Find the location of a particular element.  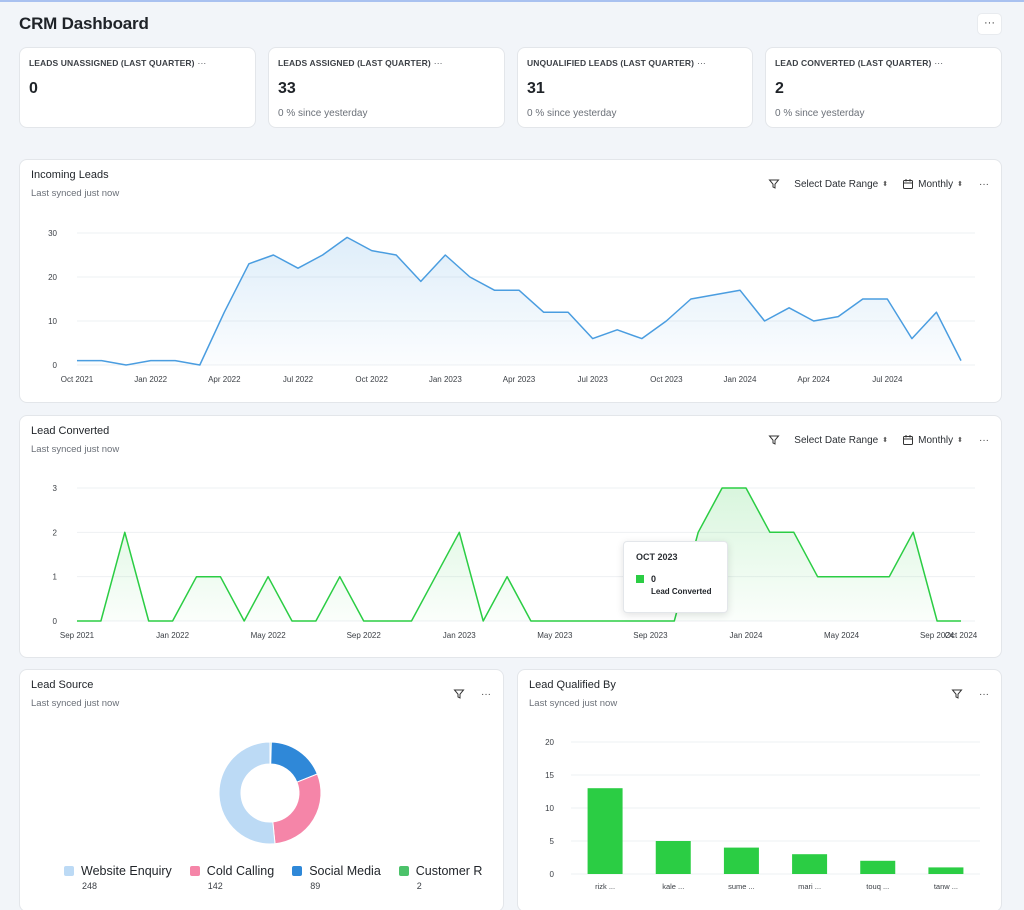

legend-label: Customer R is located at coordinates (449, 871).